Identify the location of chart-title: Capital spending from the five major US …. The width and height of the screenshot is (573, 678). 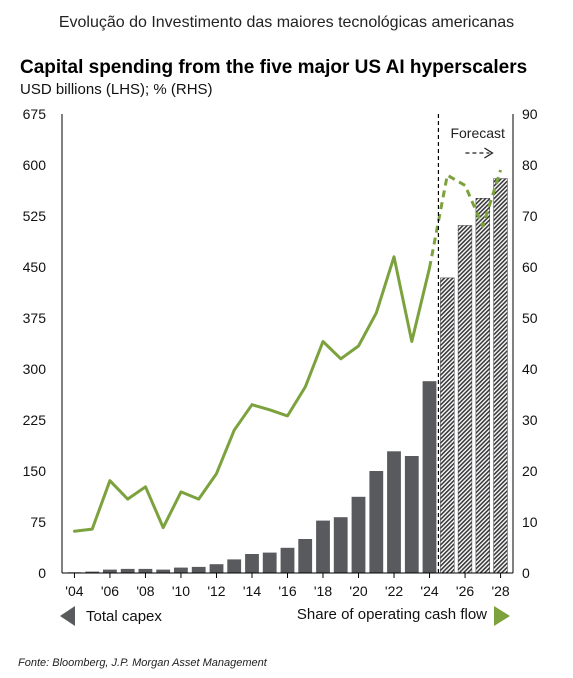
(274, 67).